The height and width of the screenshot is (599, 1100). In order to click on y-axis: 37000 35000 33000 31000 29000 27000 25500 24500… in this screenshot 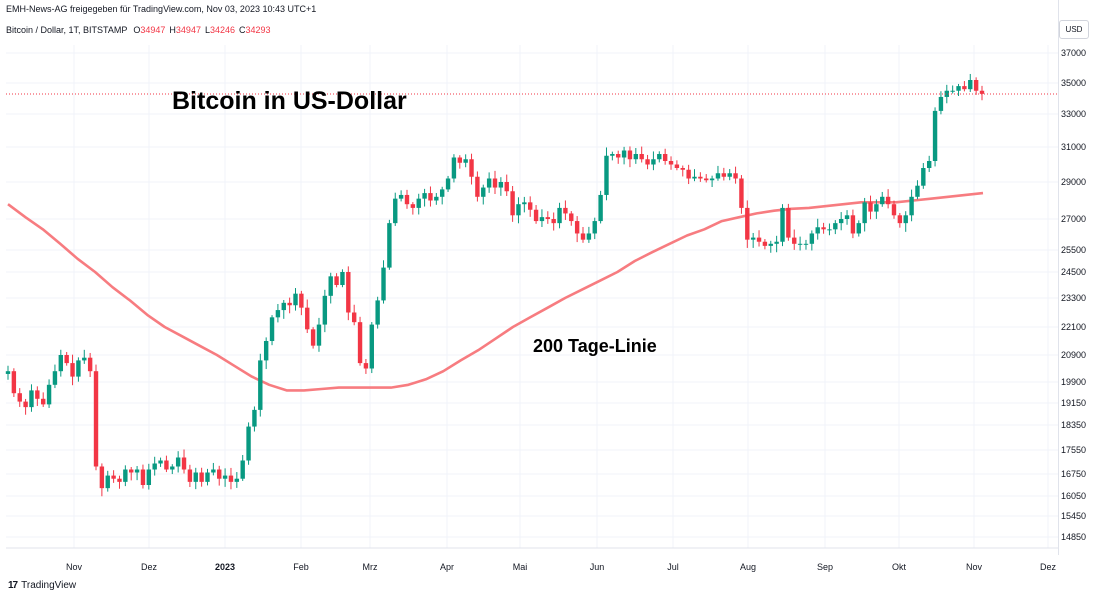, I will do `click(1073, 295)`.